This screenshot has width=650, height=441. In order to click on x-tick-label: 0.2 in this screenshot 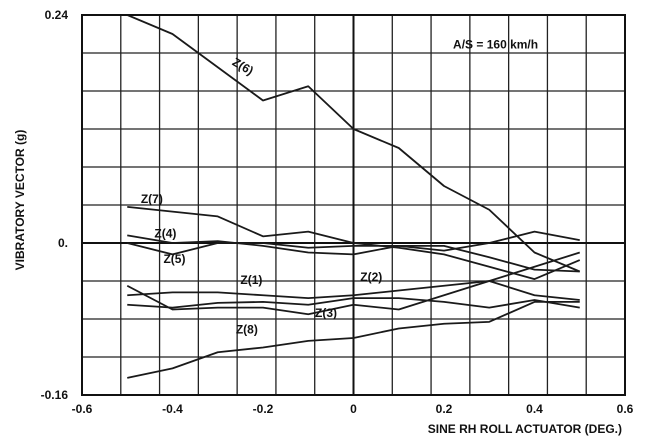, I will do `click(444, 409)`.